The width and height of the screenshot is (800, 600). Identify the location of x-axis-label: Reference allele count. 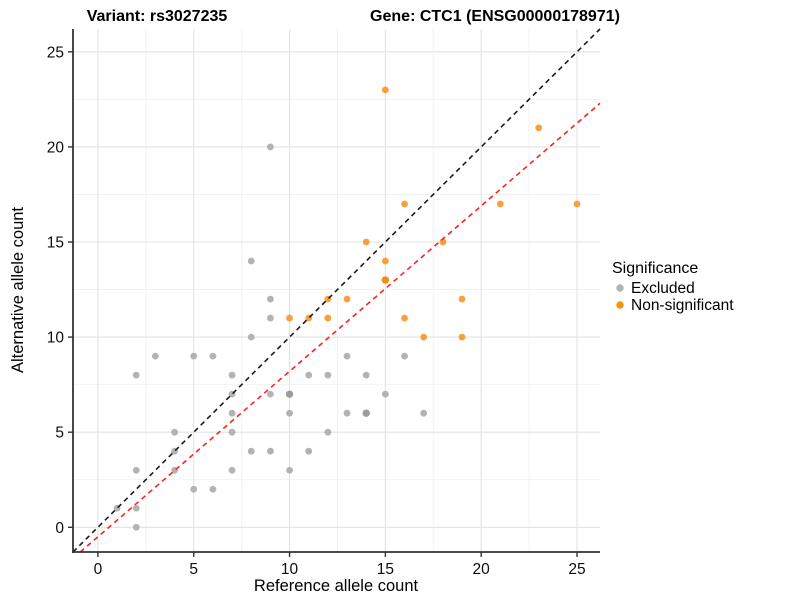
(336, 586).